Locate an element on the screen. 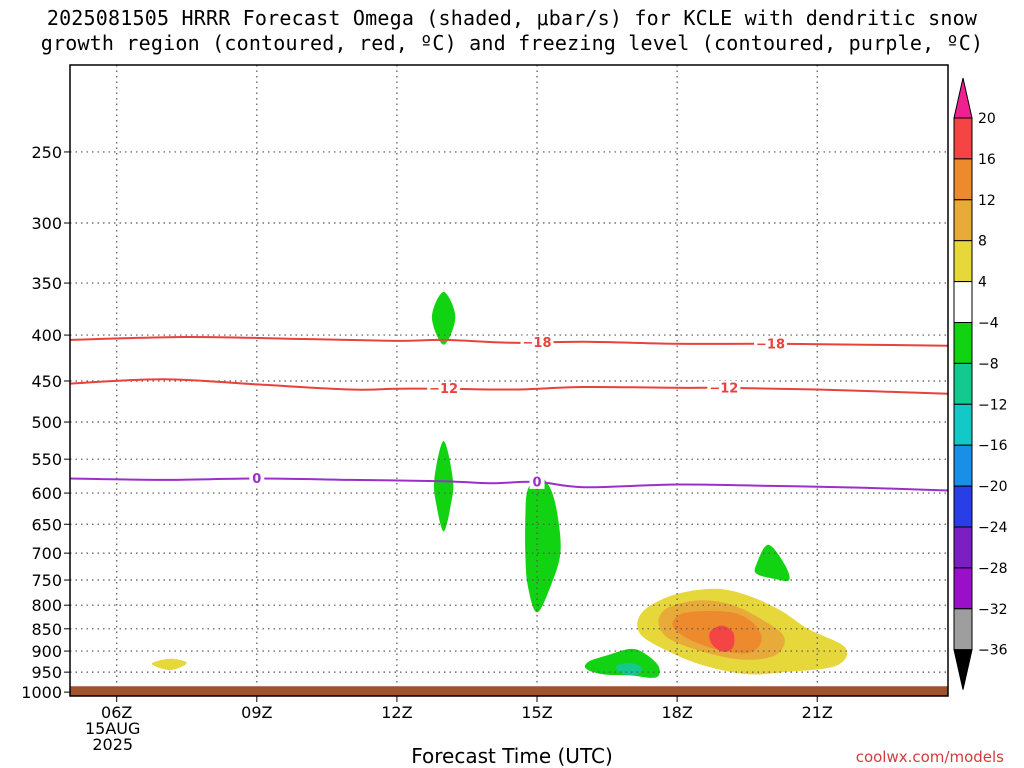  y-tick-label-650: 650 is located at coordinates (46, 524).